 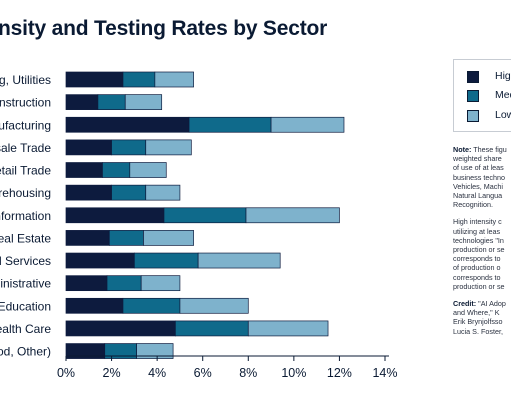 I want to click on category-label: ealth Care, so click(x=25, y=329).